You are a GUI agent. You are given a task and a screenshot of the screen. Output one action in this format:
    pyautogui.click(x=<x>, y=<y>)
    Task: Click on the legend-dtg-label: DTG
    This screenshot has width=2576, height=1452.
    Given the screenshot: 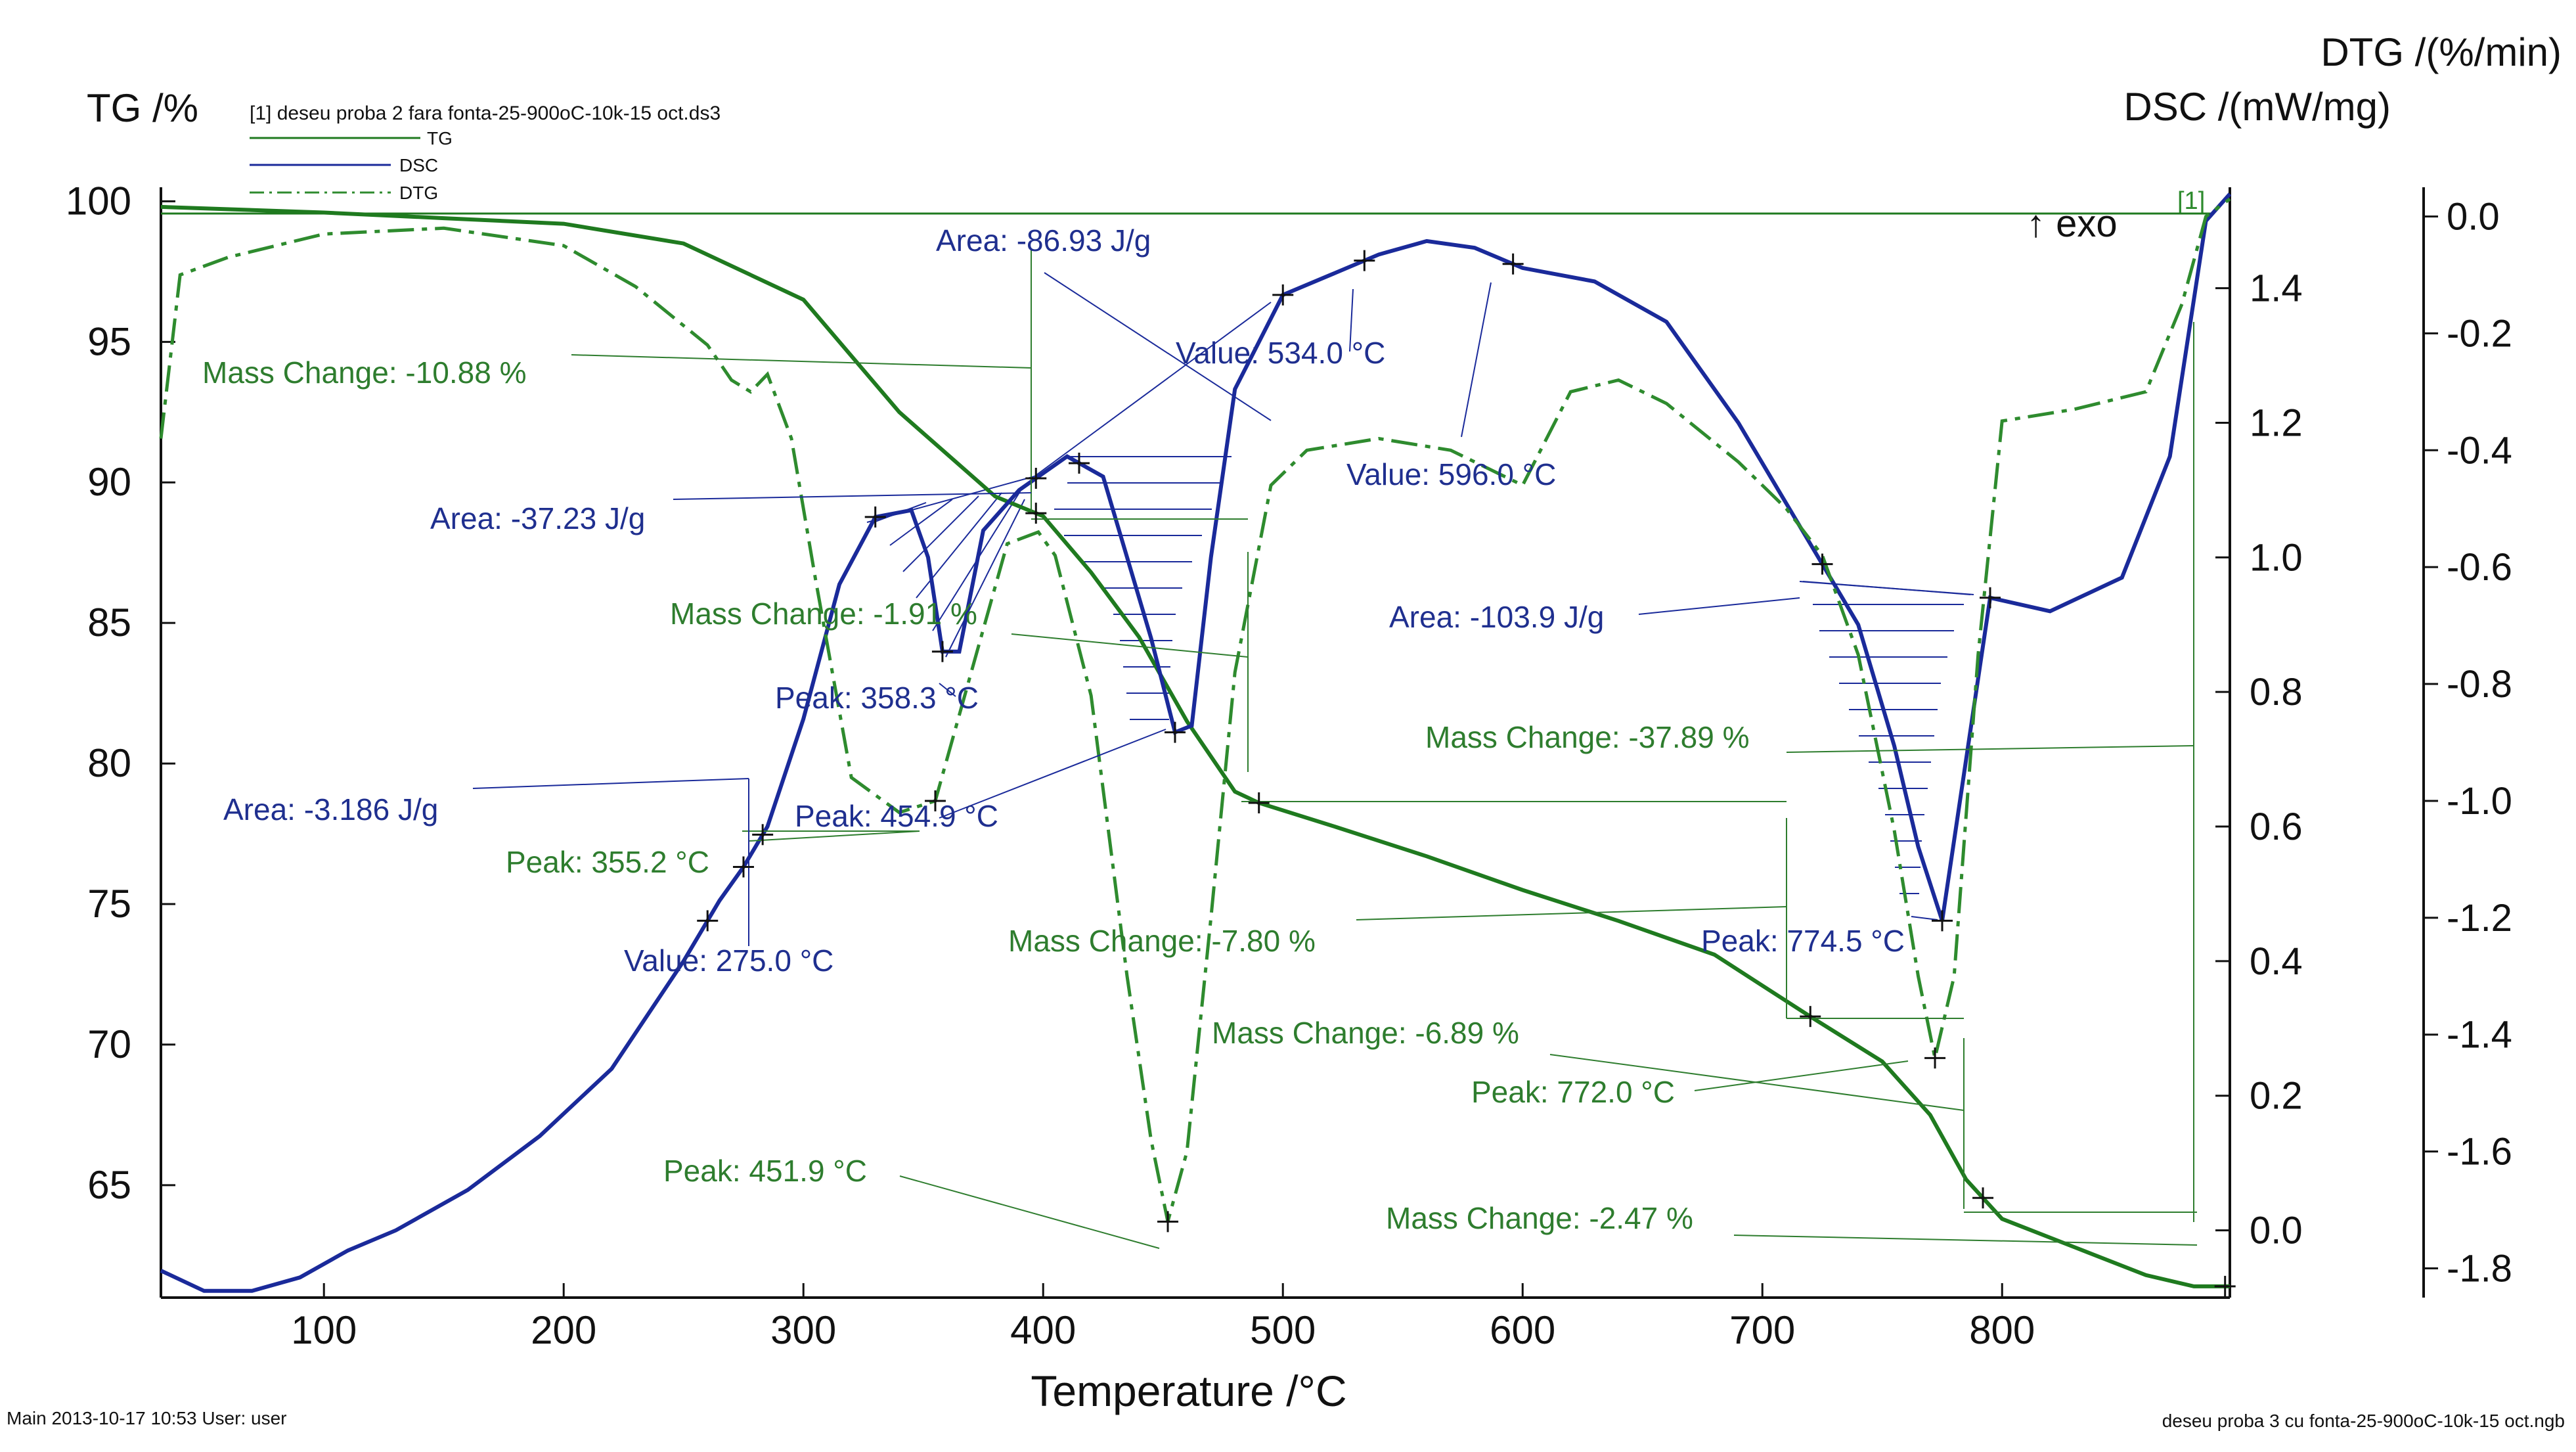 What is the action you would take?
    pyautogui.click(x=418, y=193)
    